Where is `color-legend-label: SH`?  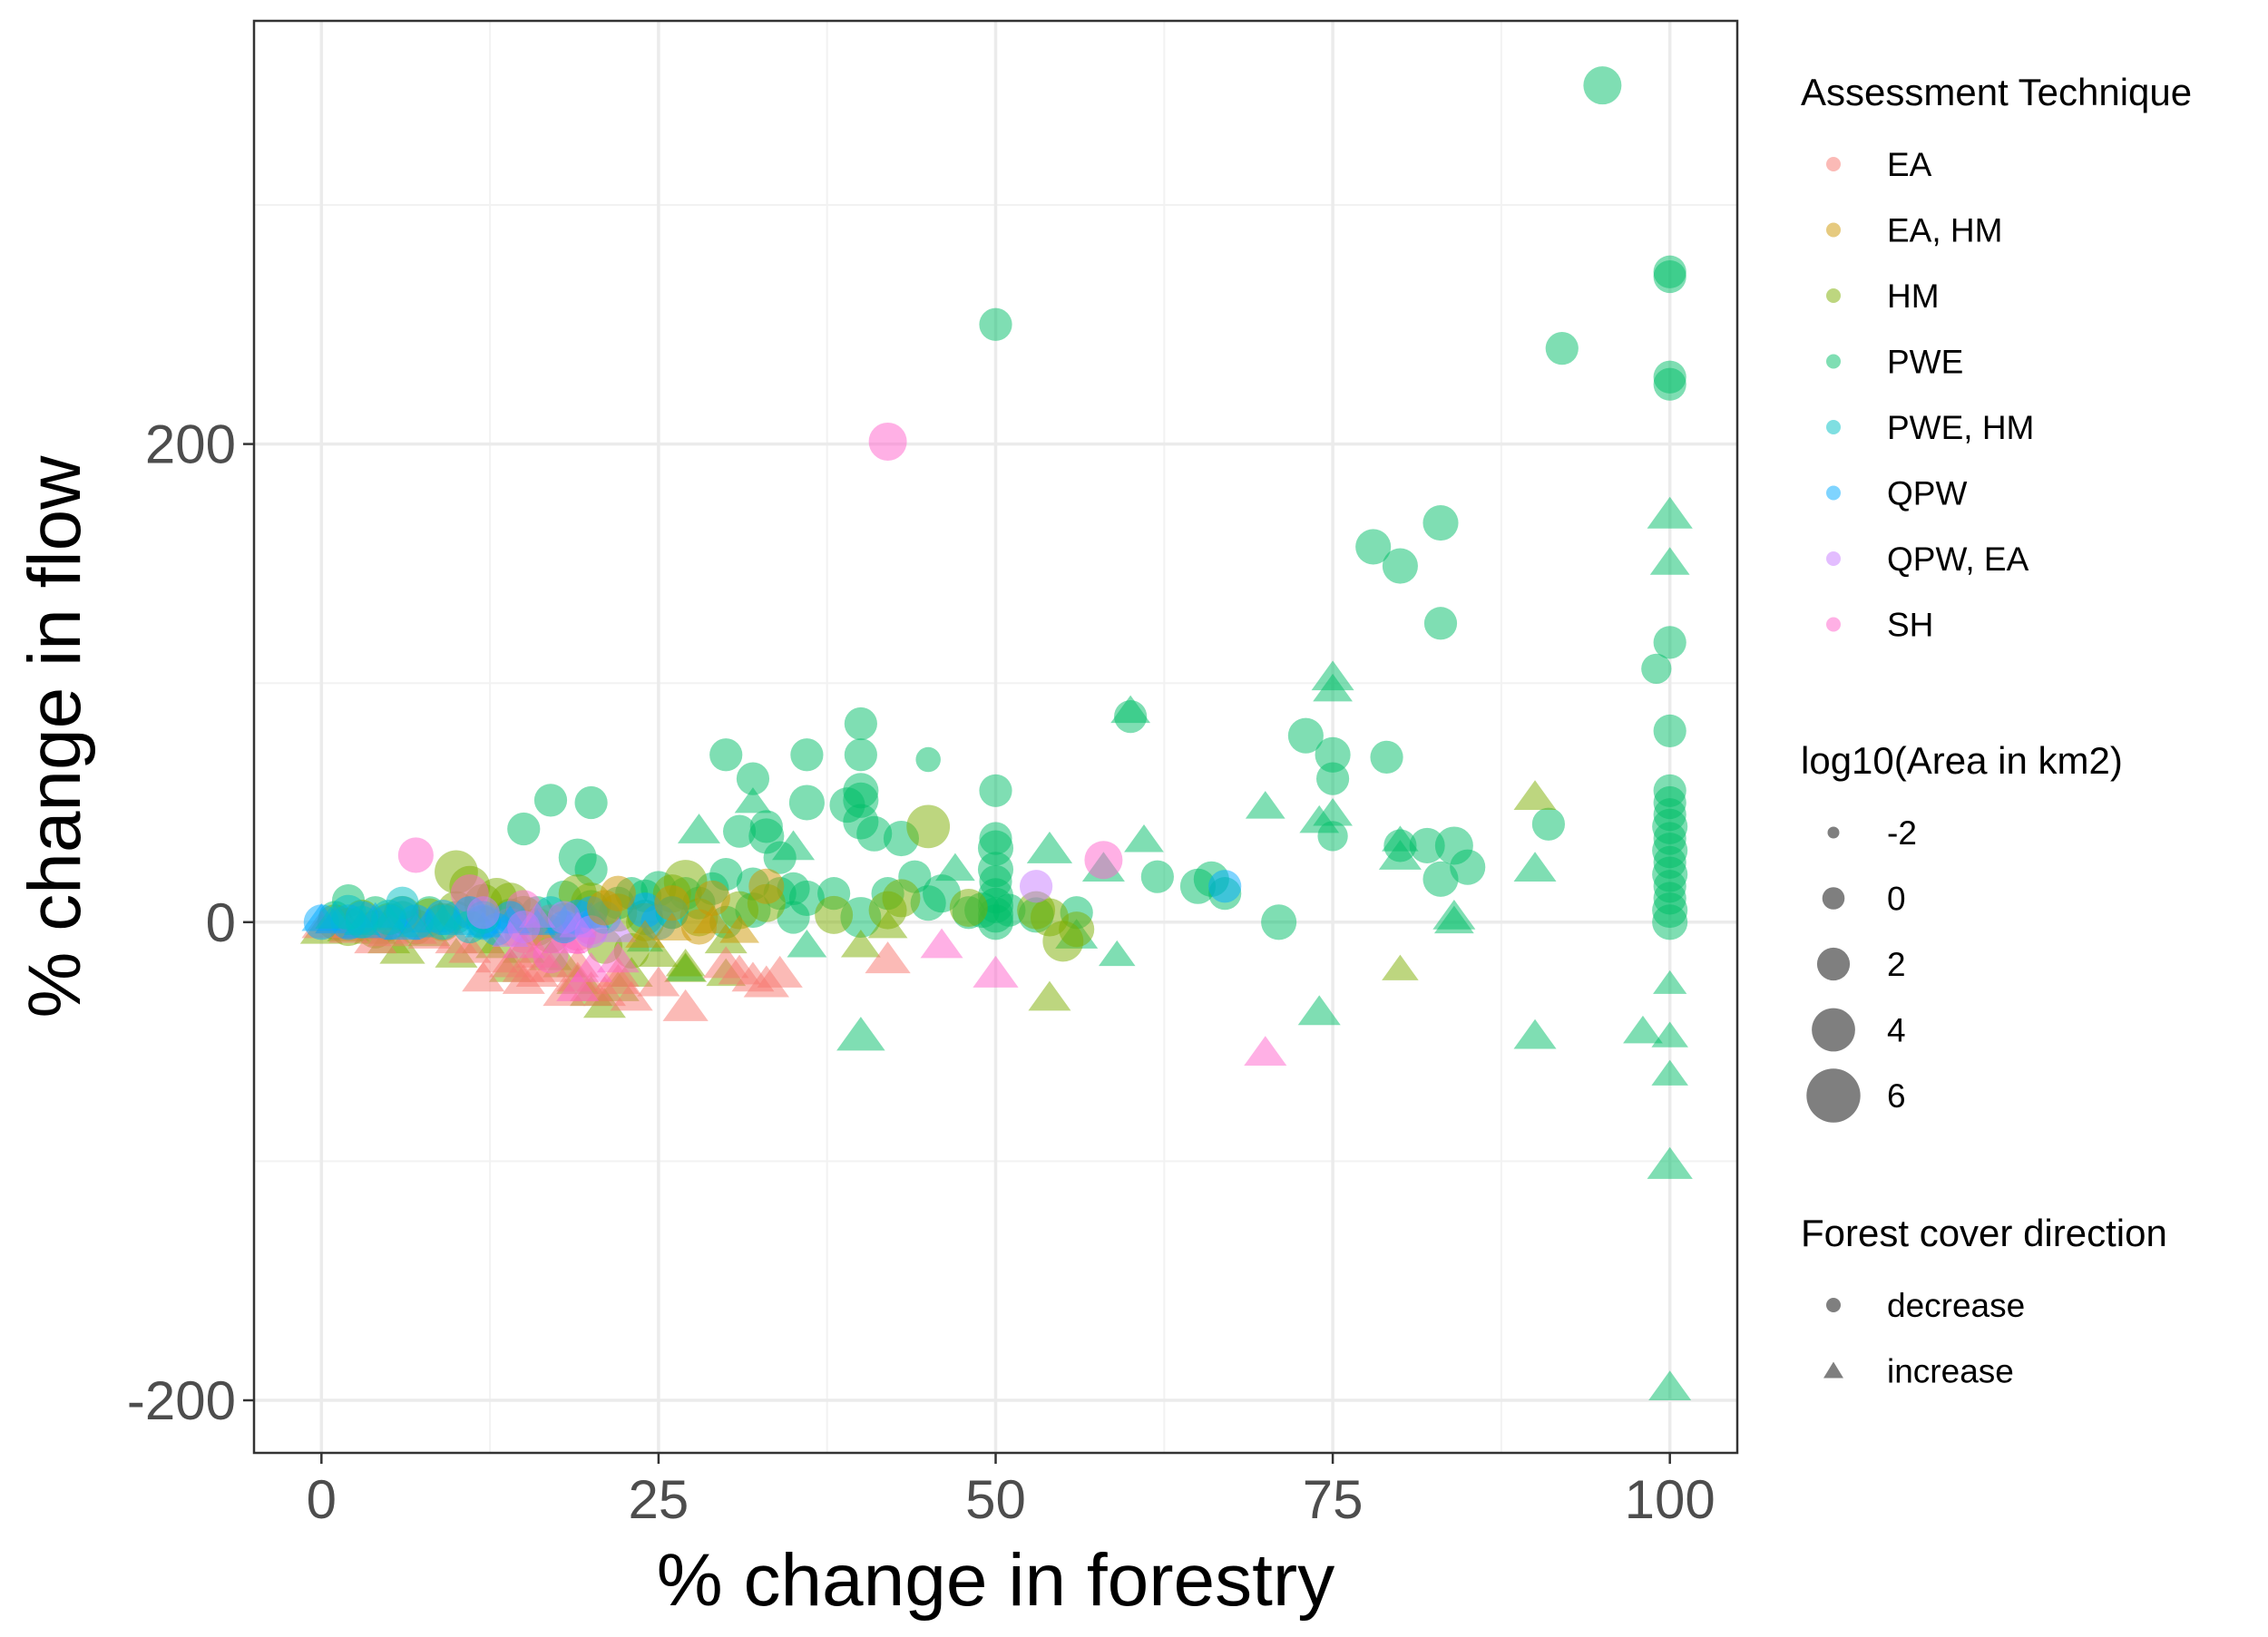
color-legend-label: SH is located at coordinates (1910, 625).